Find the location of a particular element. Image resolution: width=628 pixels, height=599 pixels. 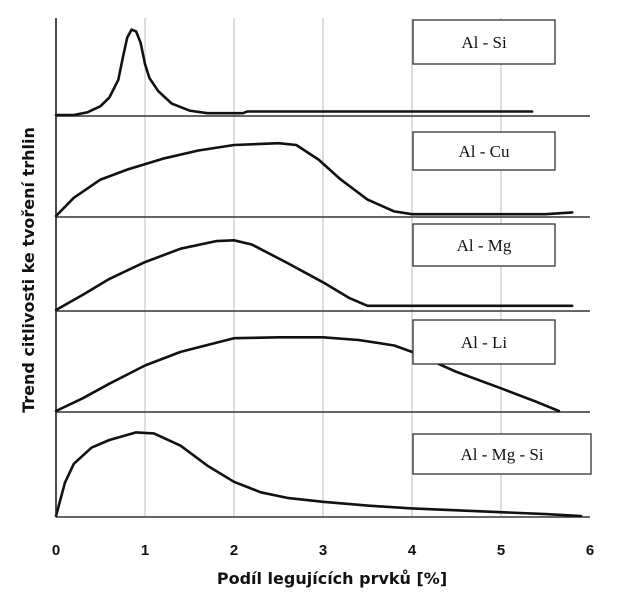

panel-5: Al - Mg - Si is located at coordinates (323, 474).